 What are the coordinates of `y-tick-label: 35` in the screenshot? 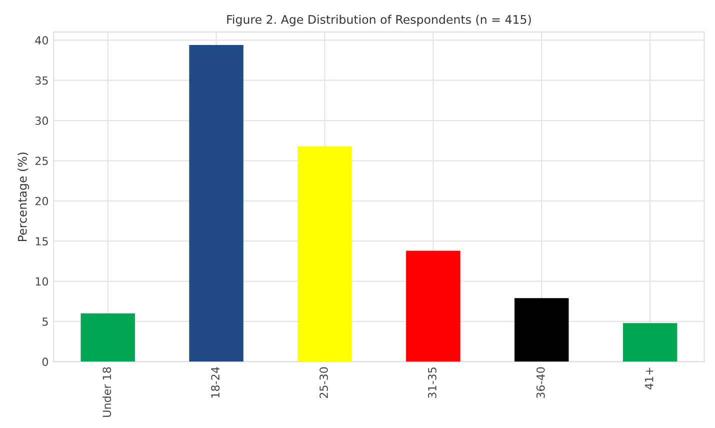 It's located at (41, 80).